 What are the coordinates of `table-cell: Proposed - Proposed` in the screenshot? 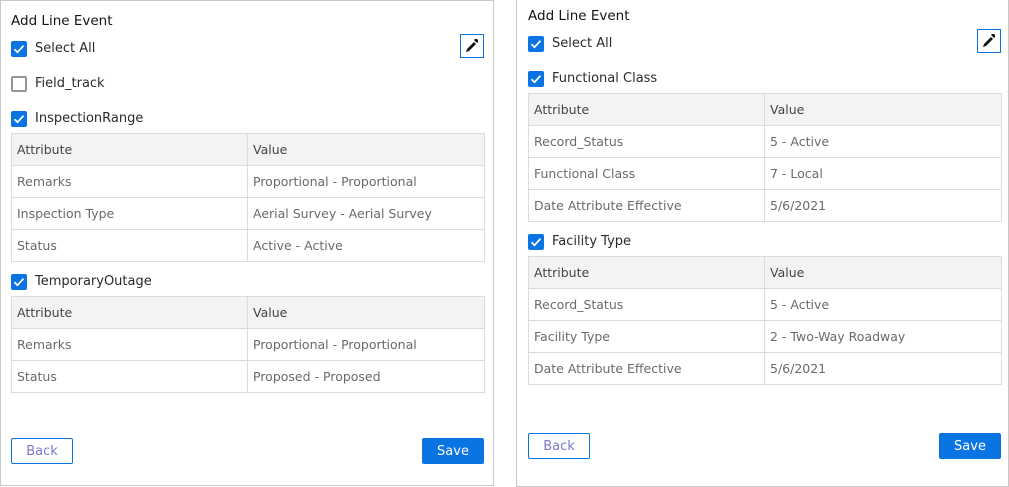 It's located at (366, 376).